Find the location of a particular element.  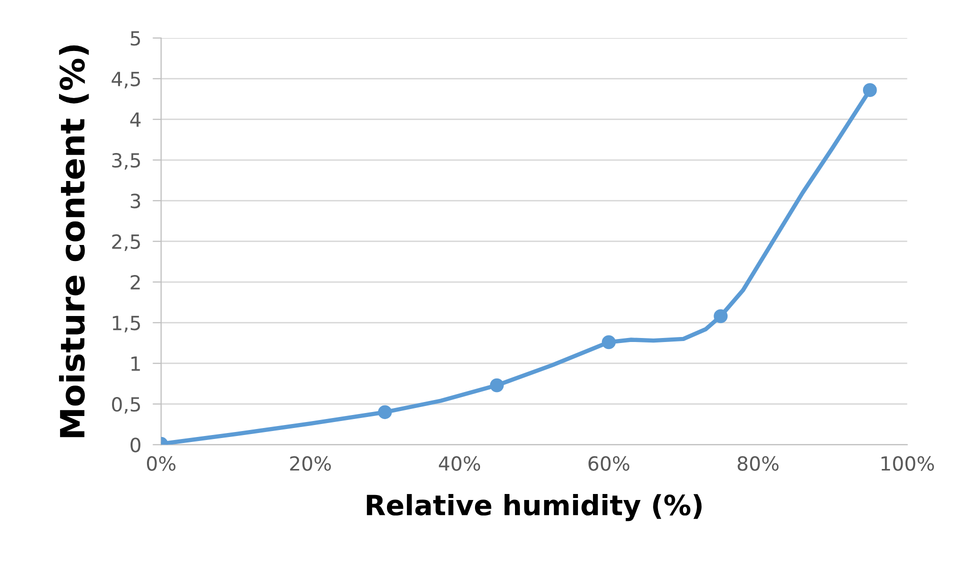

y-tick-label: 3,5 is located at coordinates (126, 161).